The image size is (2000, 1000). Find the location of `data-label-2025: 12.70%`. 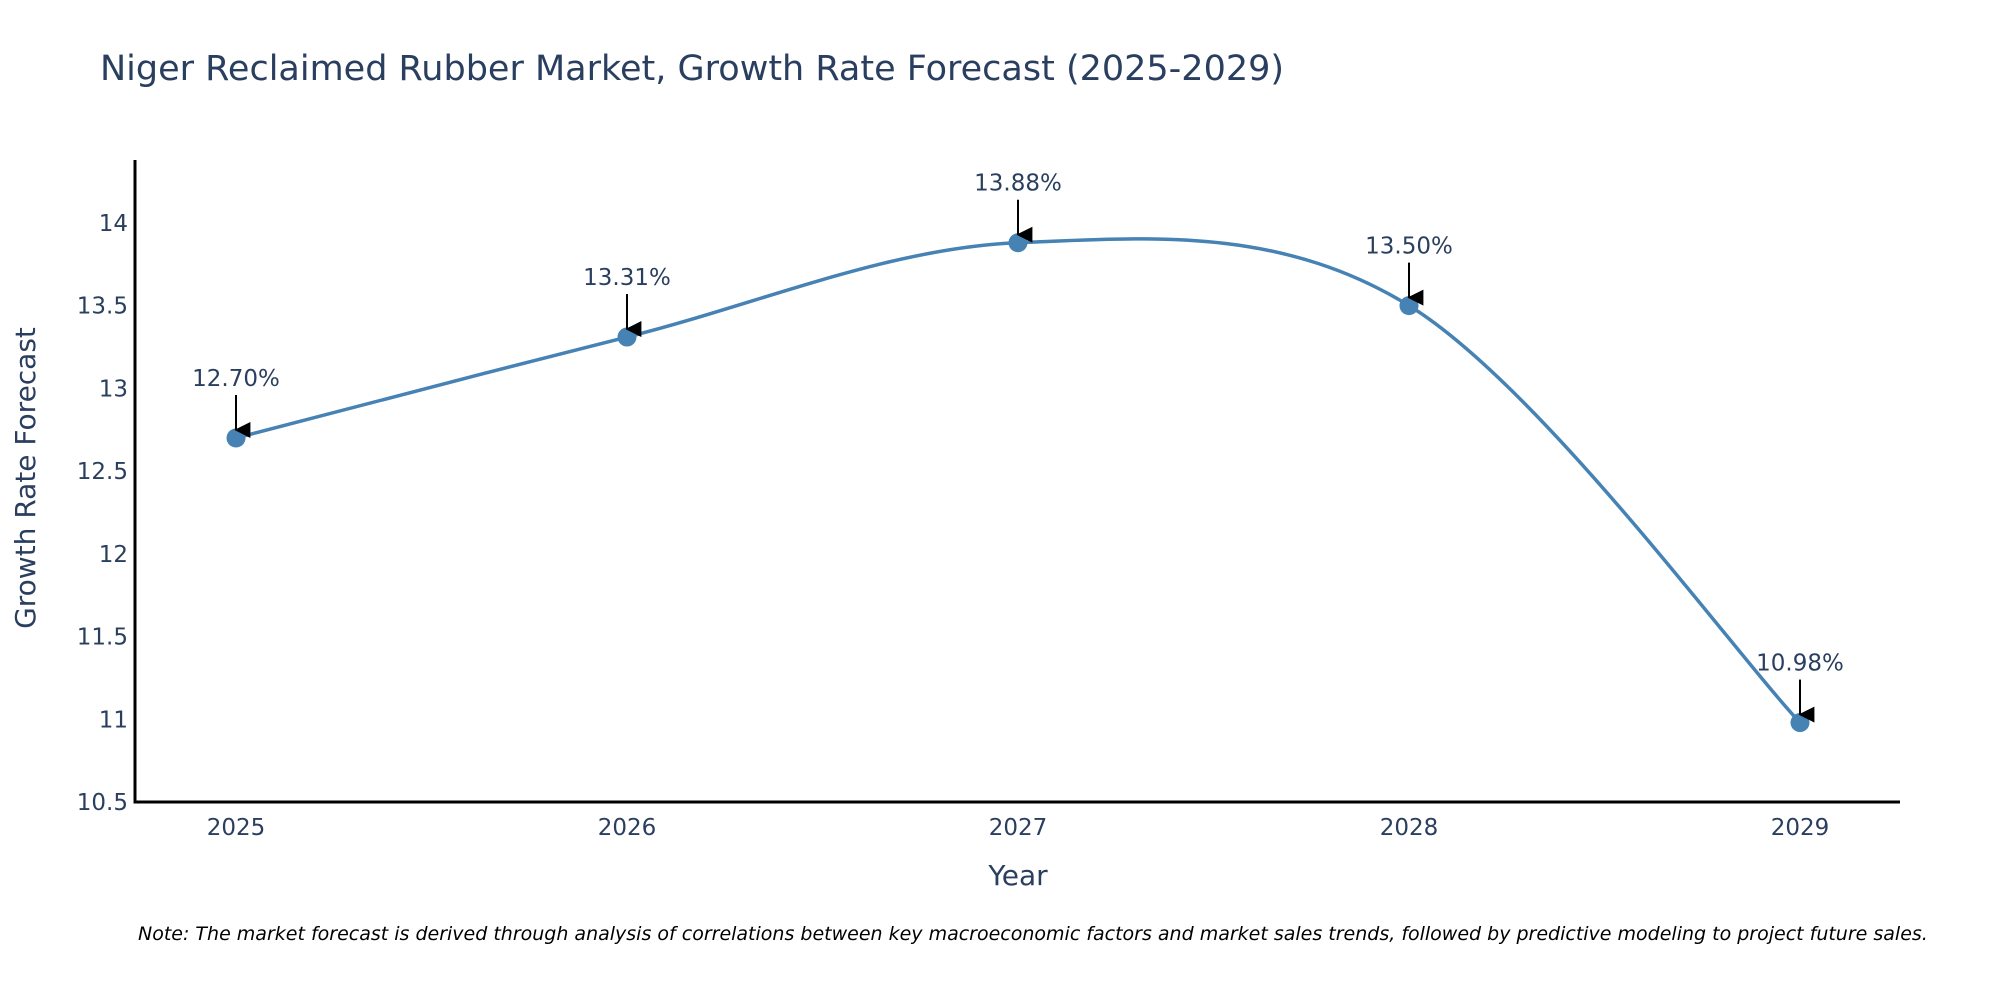

data-label-2025: 12.70% is located at coordinates (236, 379).